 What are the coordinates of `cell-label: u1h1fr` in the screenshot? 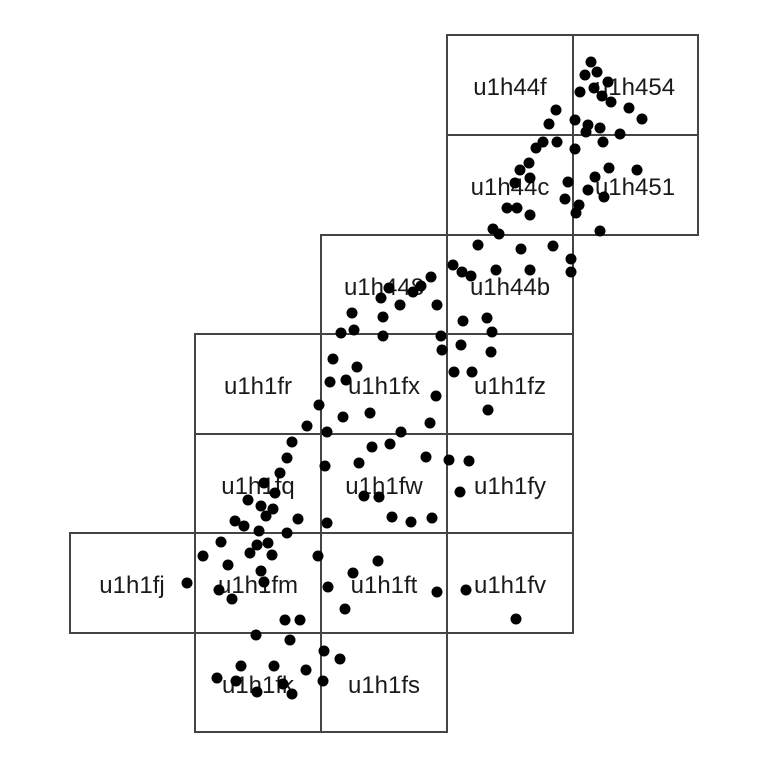 It's located at (258, 386).